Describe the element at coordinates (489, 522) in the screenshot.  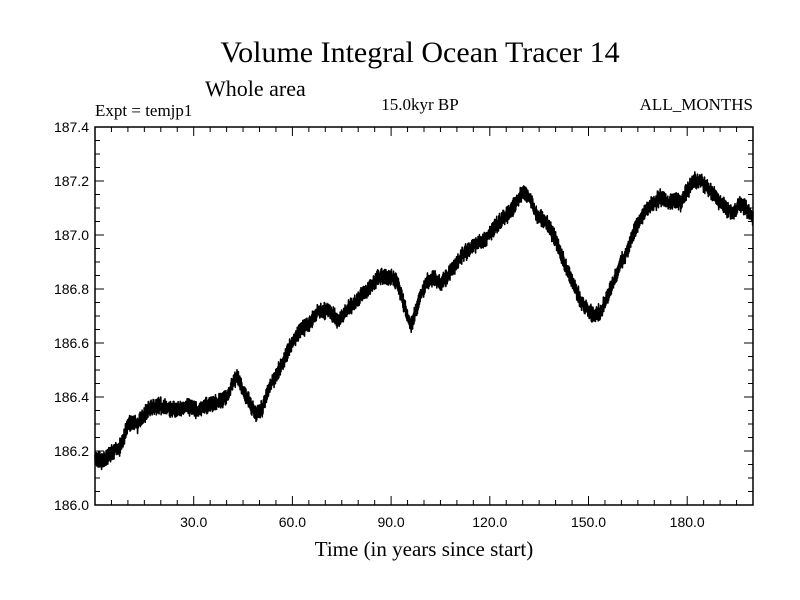
I see `x-tick-label: 120.0` at that location.